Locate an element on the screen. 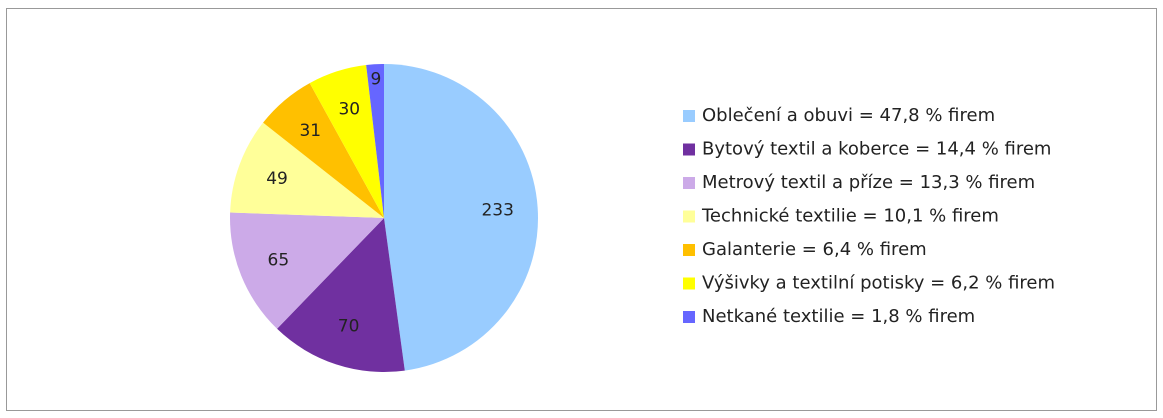  data-label: 65 is located at coordinates (279, 261).